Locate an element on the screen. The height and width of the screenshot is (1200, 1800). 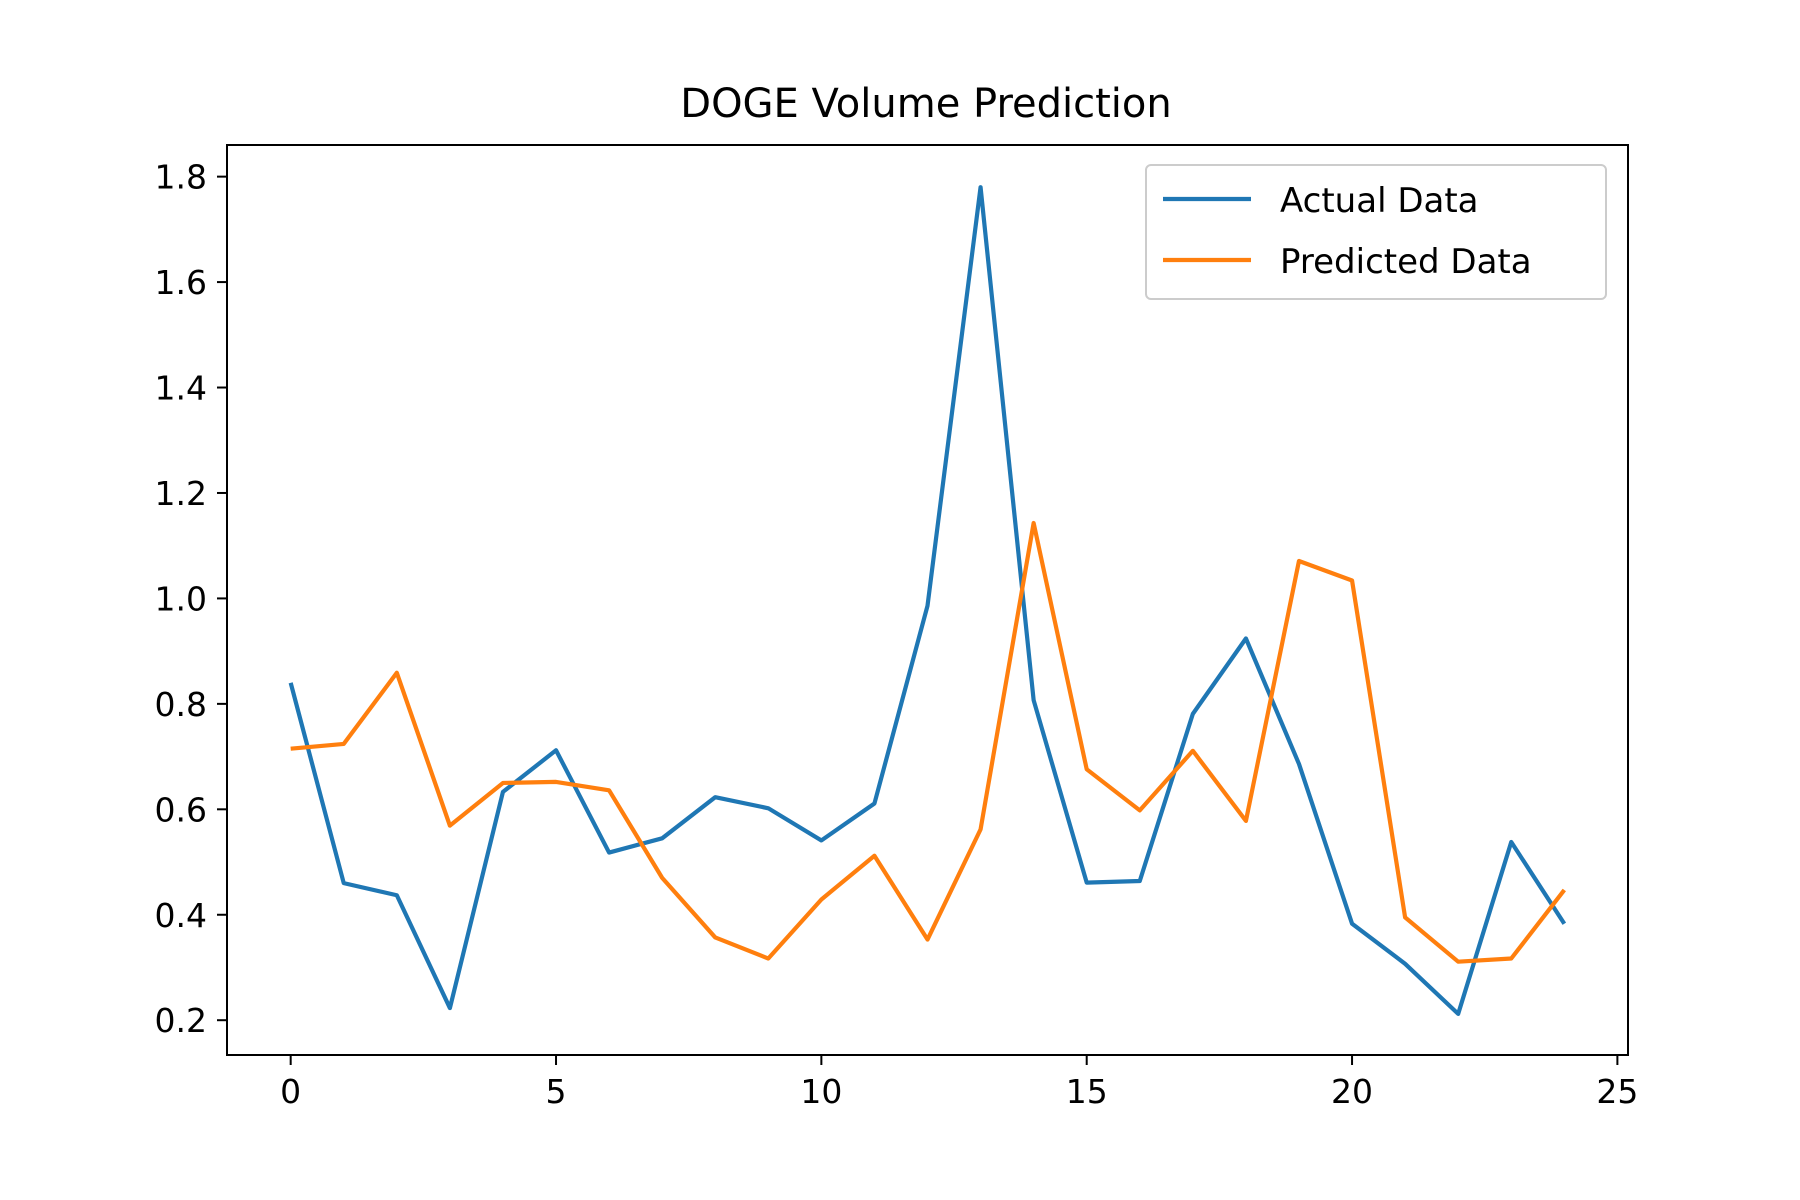
y-tick-label: 1.0 is located at coordinates (181, 598).